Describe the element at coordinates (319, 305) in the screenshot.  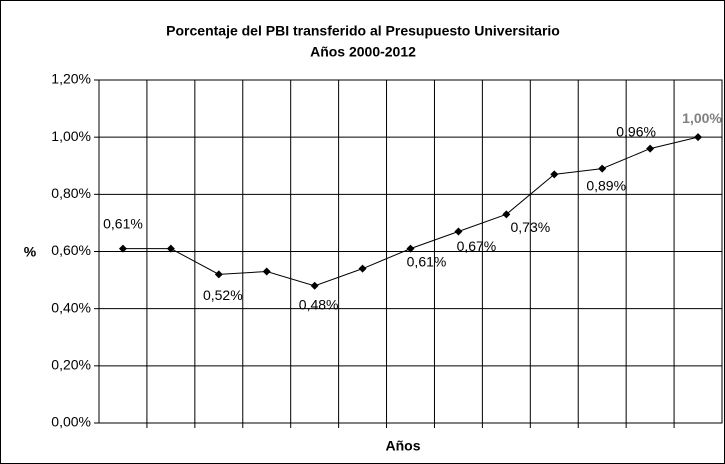
I see `data-label: 0,48%` at that location.